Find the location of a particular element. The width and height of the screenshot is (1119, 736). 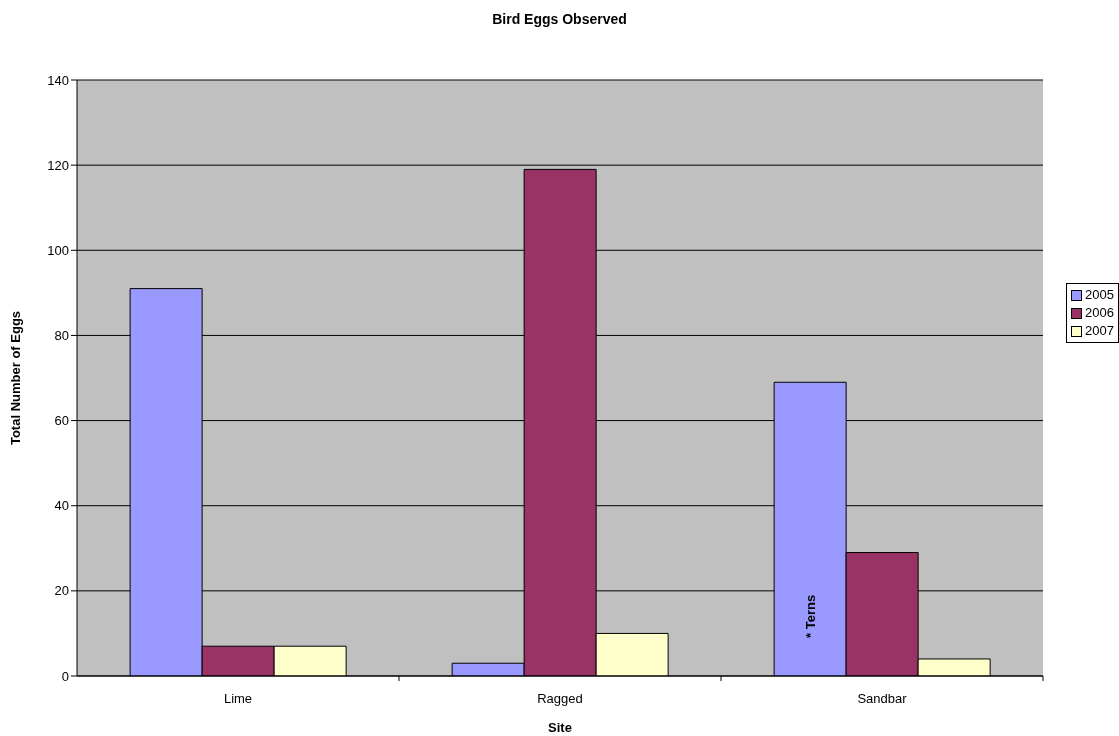

x-axis-title: Site is located at coordinates (560, 727).